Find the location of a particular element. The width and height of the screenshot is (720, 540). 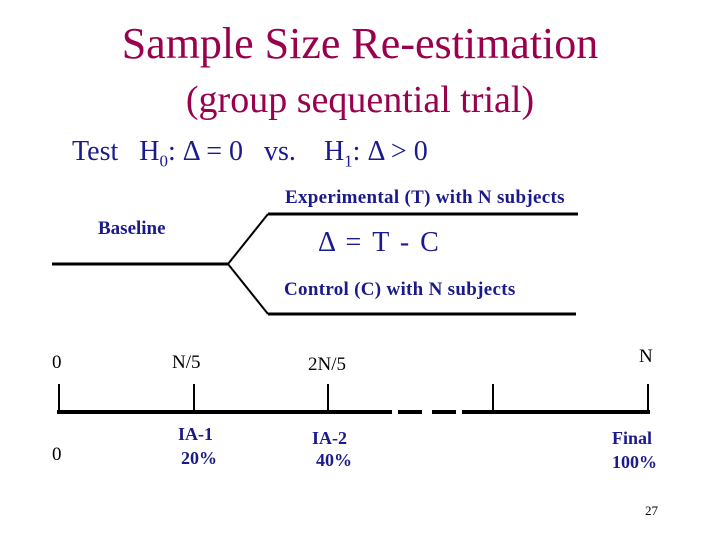

experimental-arm-label: Experimental (T) with N subjects is located at coordinates (425, 197).